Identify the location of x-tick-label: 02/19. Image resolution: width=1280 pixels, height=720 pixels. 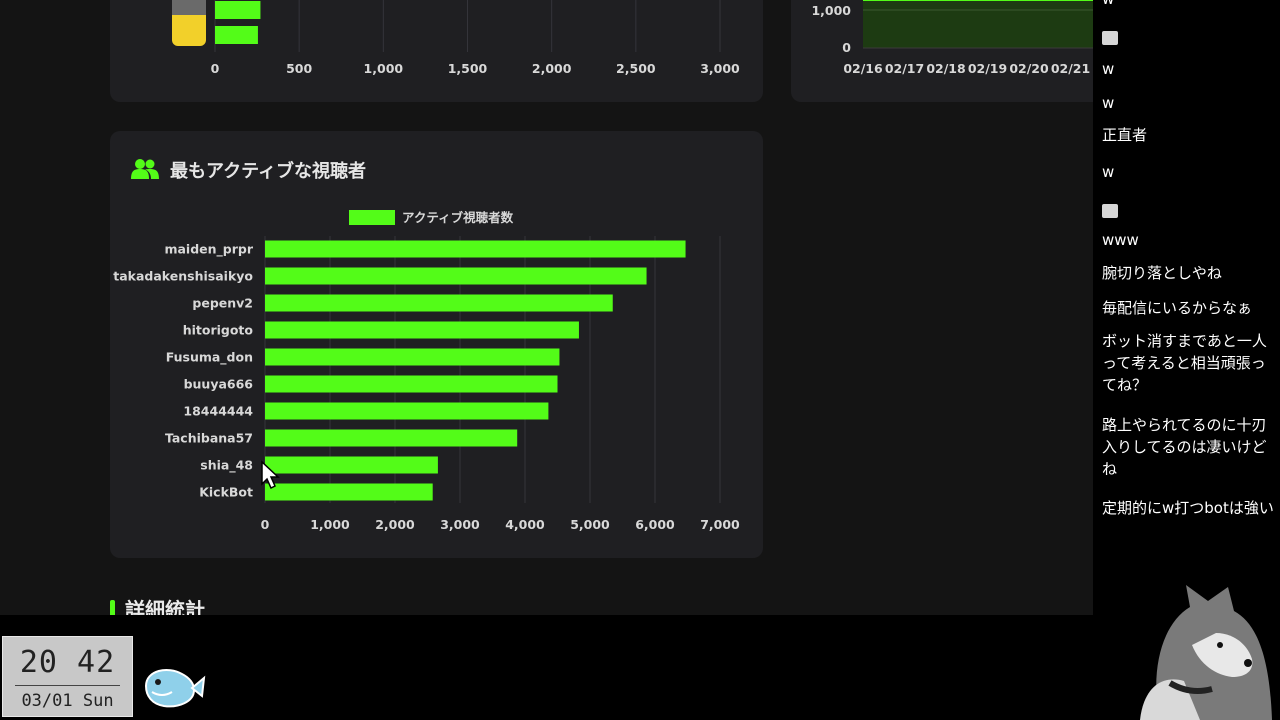
(987, 68).